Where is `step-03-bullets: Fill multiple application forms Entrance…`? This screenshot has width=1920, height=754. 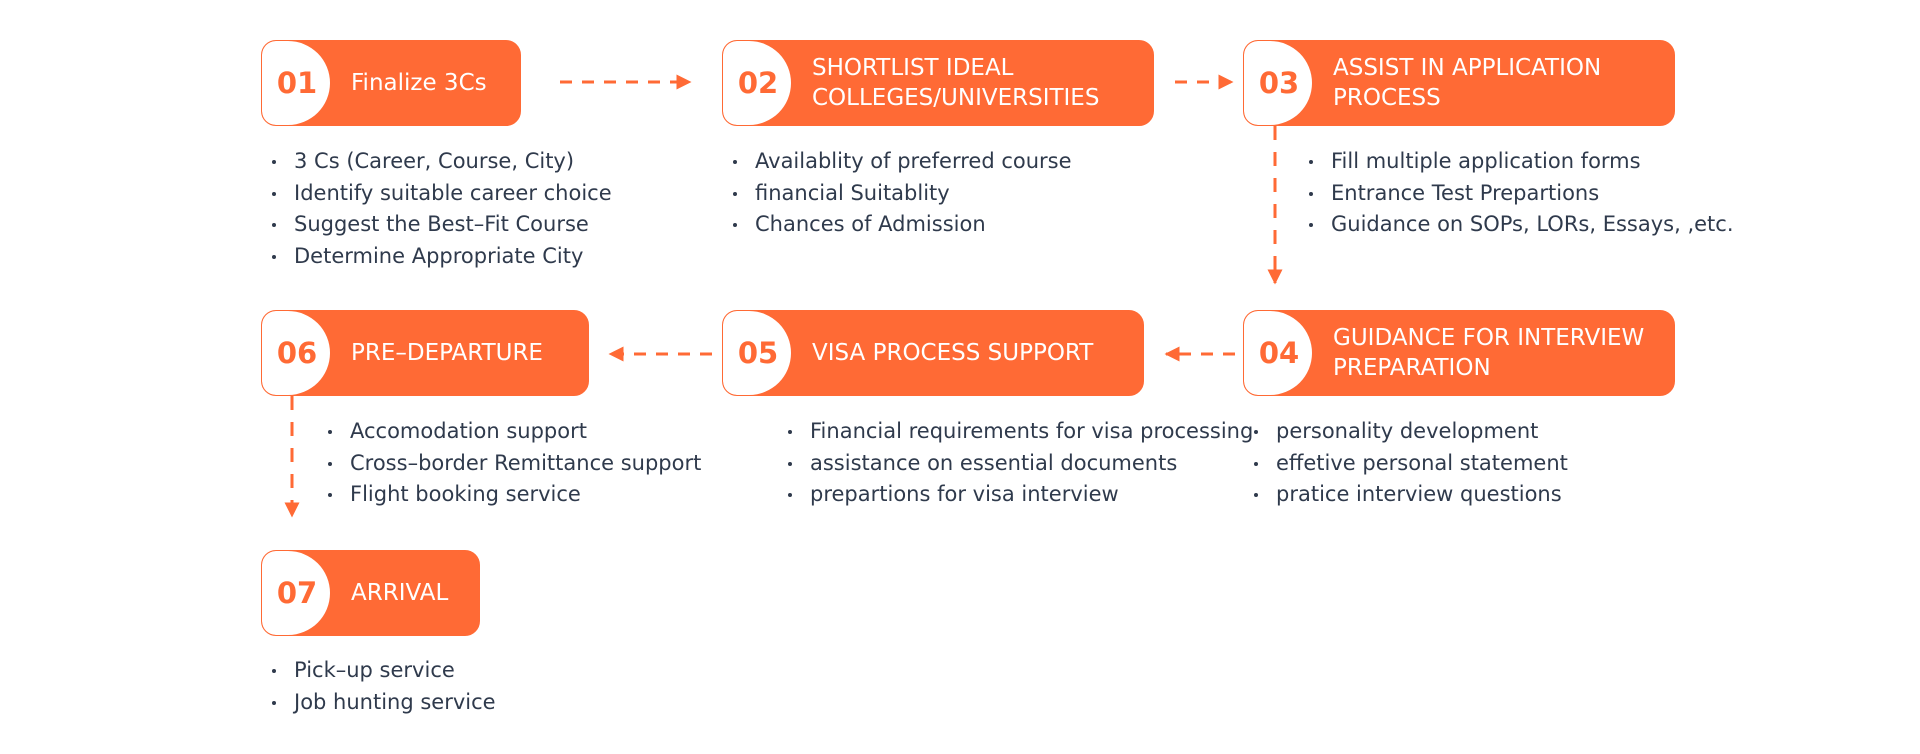 step-03-bullets: Fill multiple application forms Entrance… is located at coordinates (1520, 193).